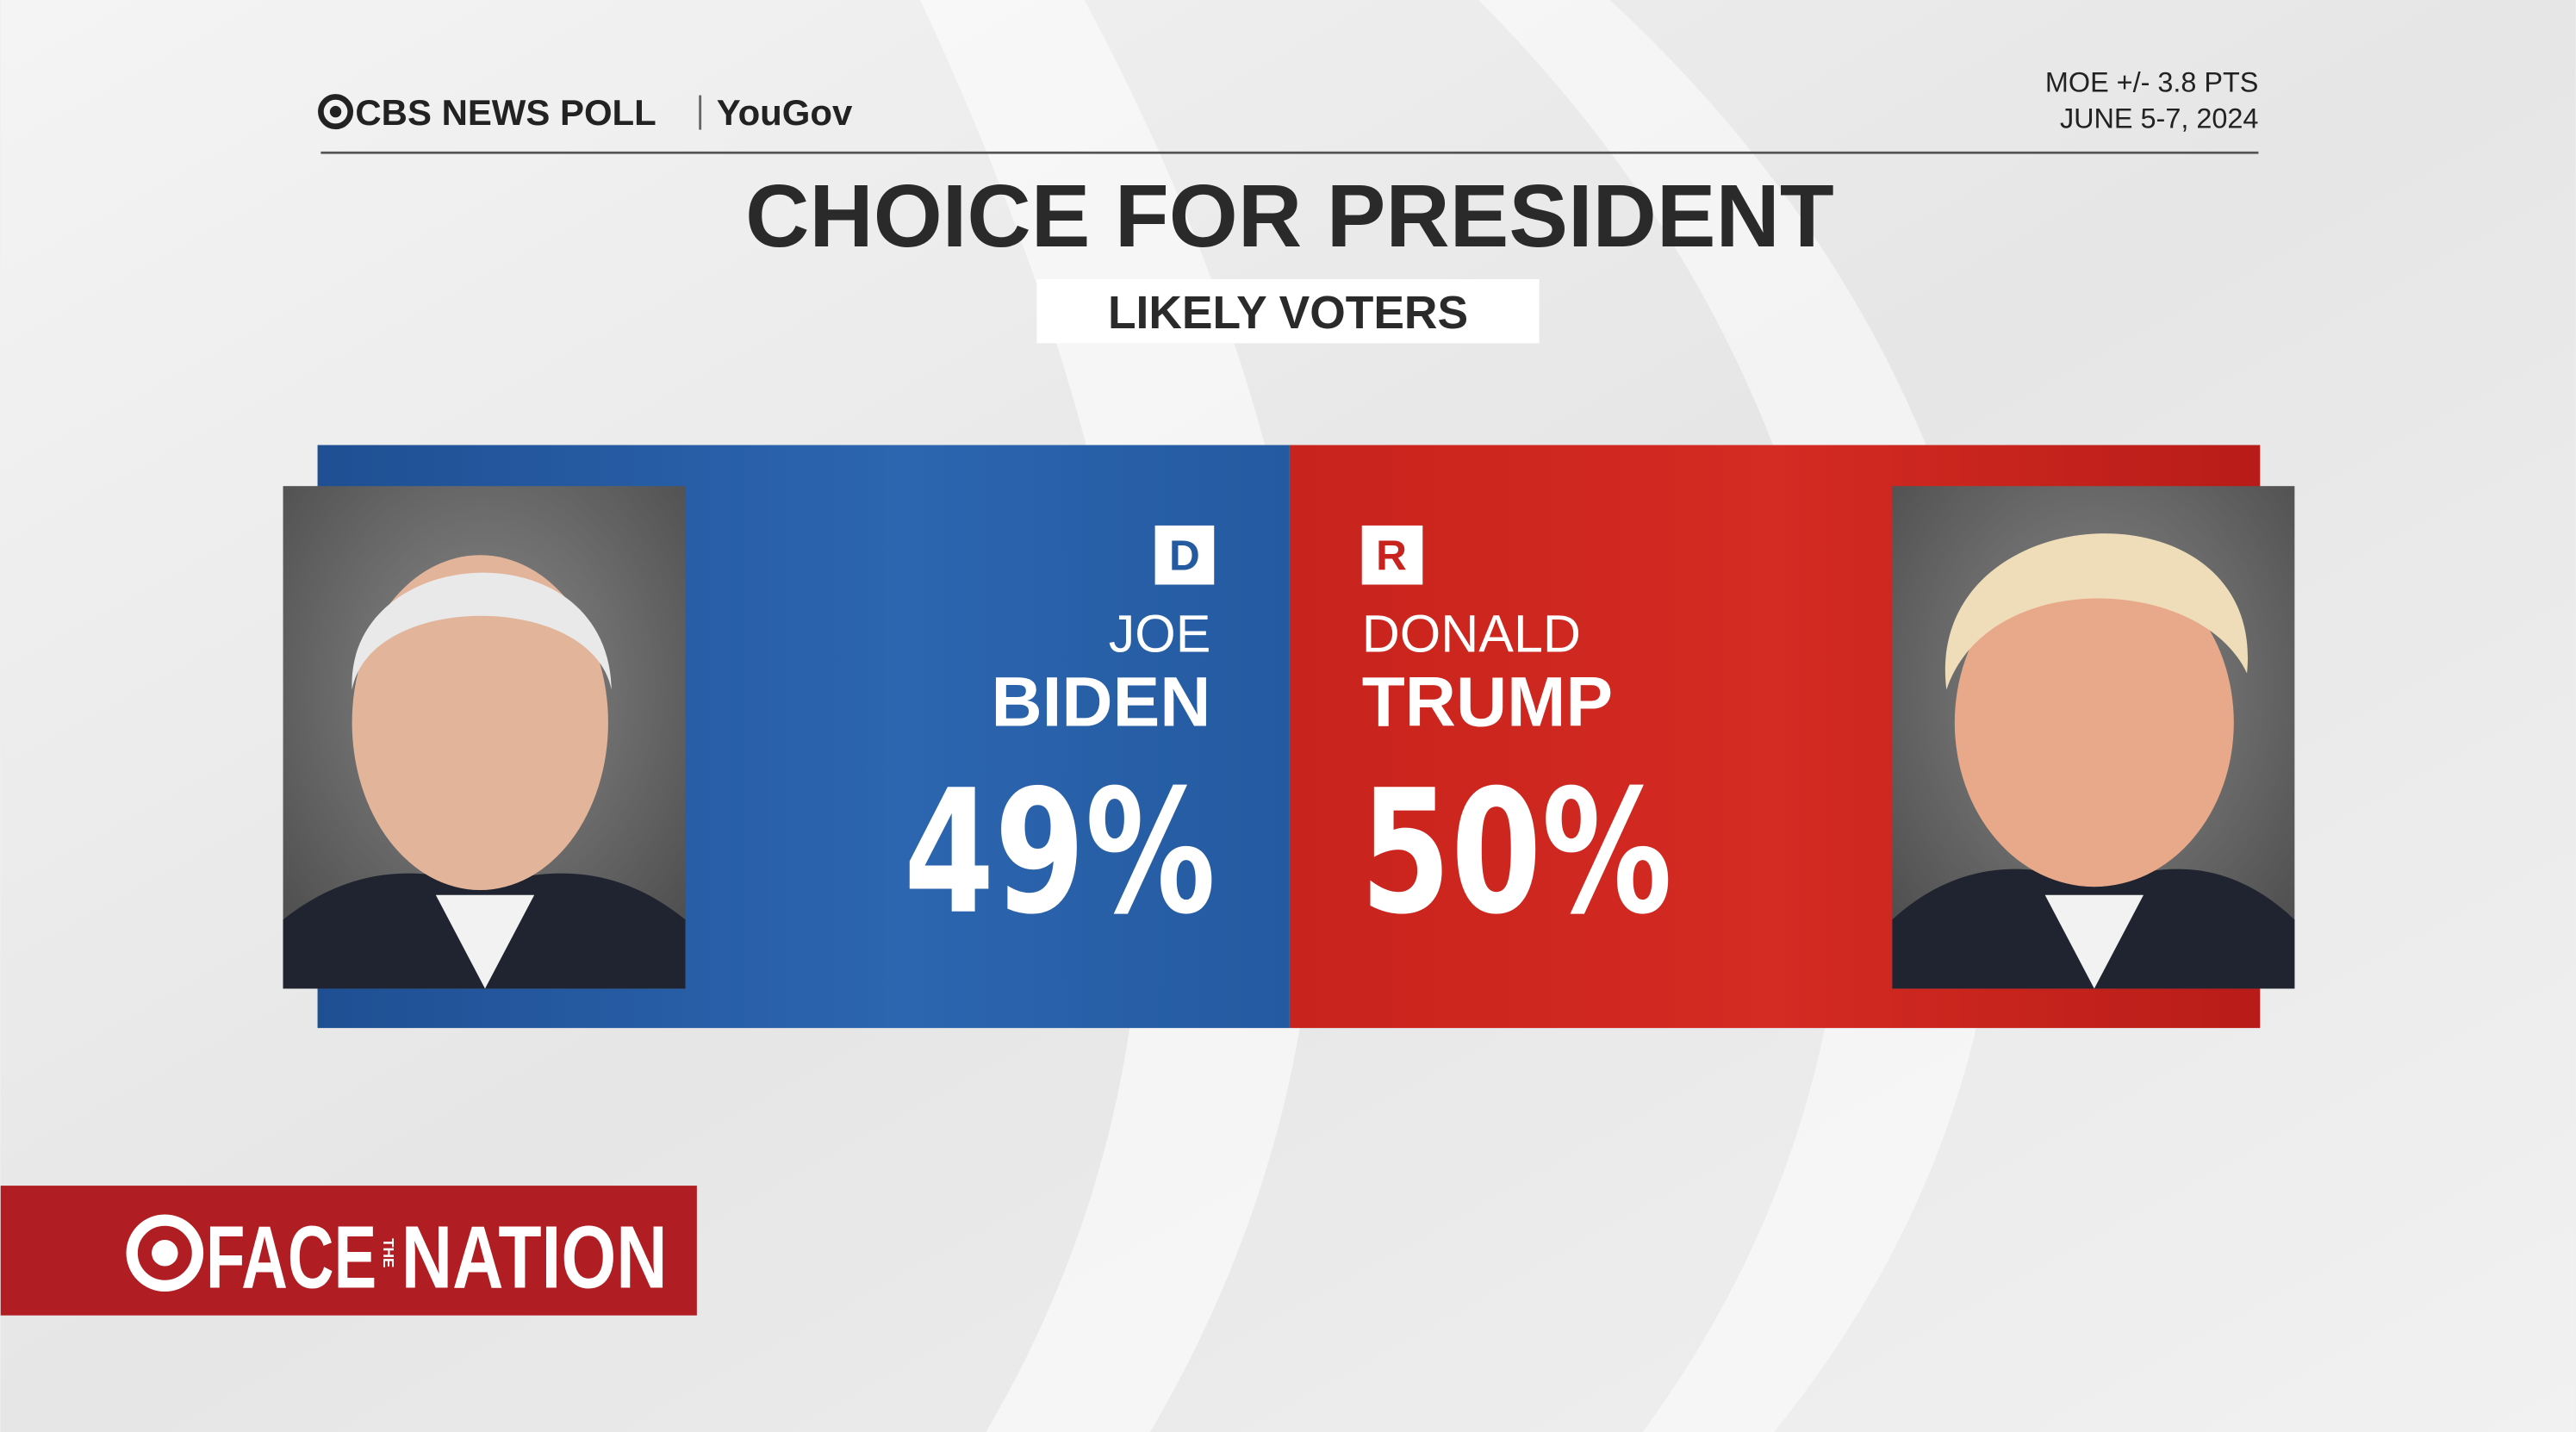 The width and height of the screenshot is (2576, 1432). What do you see at coordinates (535, 1256) in the screenshot?
I see `show-name: NATION` at bounding box center [535, 1256].